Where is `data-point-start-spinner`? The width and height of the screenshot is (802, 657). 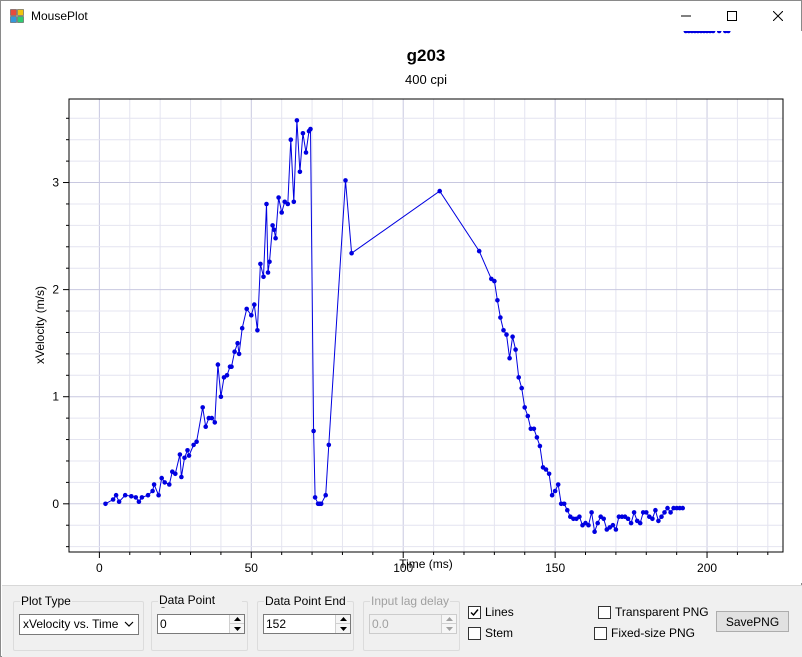 data-point-start-spinner is located at coordinates (236, 624).